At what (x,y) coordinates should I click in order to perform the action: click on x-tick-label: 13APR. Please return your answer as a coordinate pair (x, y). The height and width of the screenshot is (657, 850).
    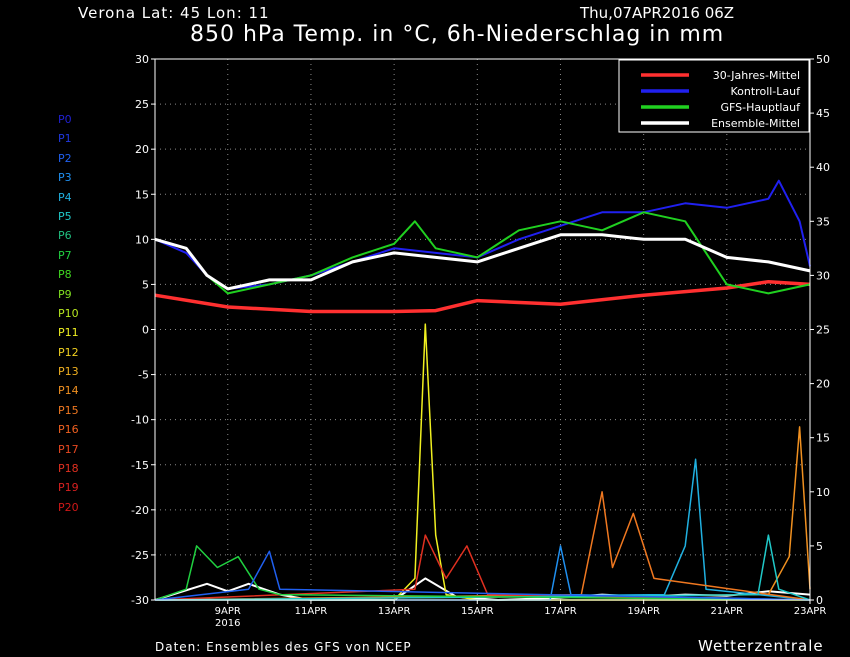
    Looking at the image, I should click on (394, 611).